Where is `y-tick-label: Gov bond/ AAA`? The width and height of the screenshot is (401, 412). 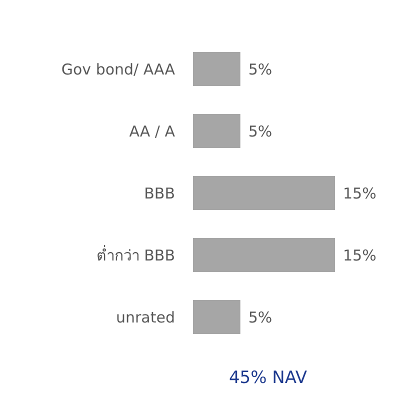
y-tick-label: Gov bond/ AAA is located at coordinates (118, 69).